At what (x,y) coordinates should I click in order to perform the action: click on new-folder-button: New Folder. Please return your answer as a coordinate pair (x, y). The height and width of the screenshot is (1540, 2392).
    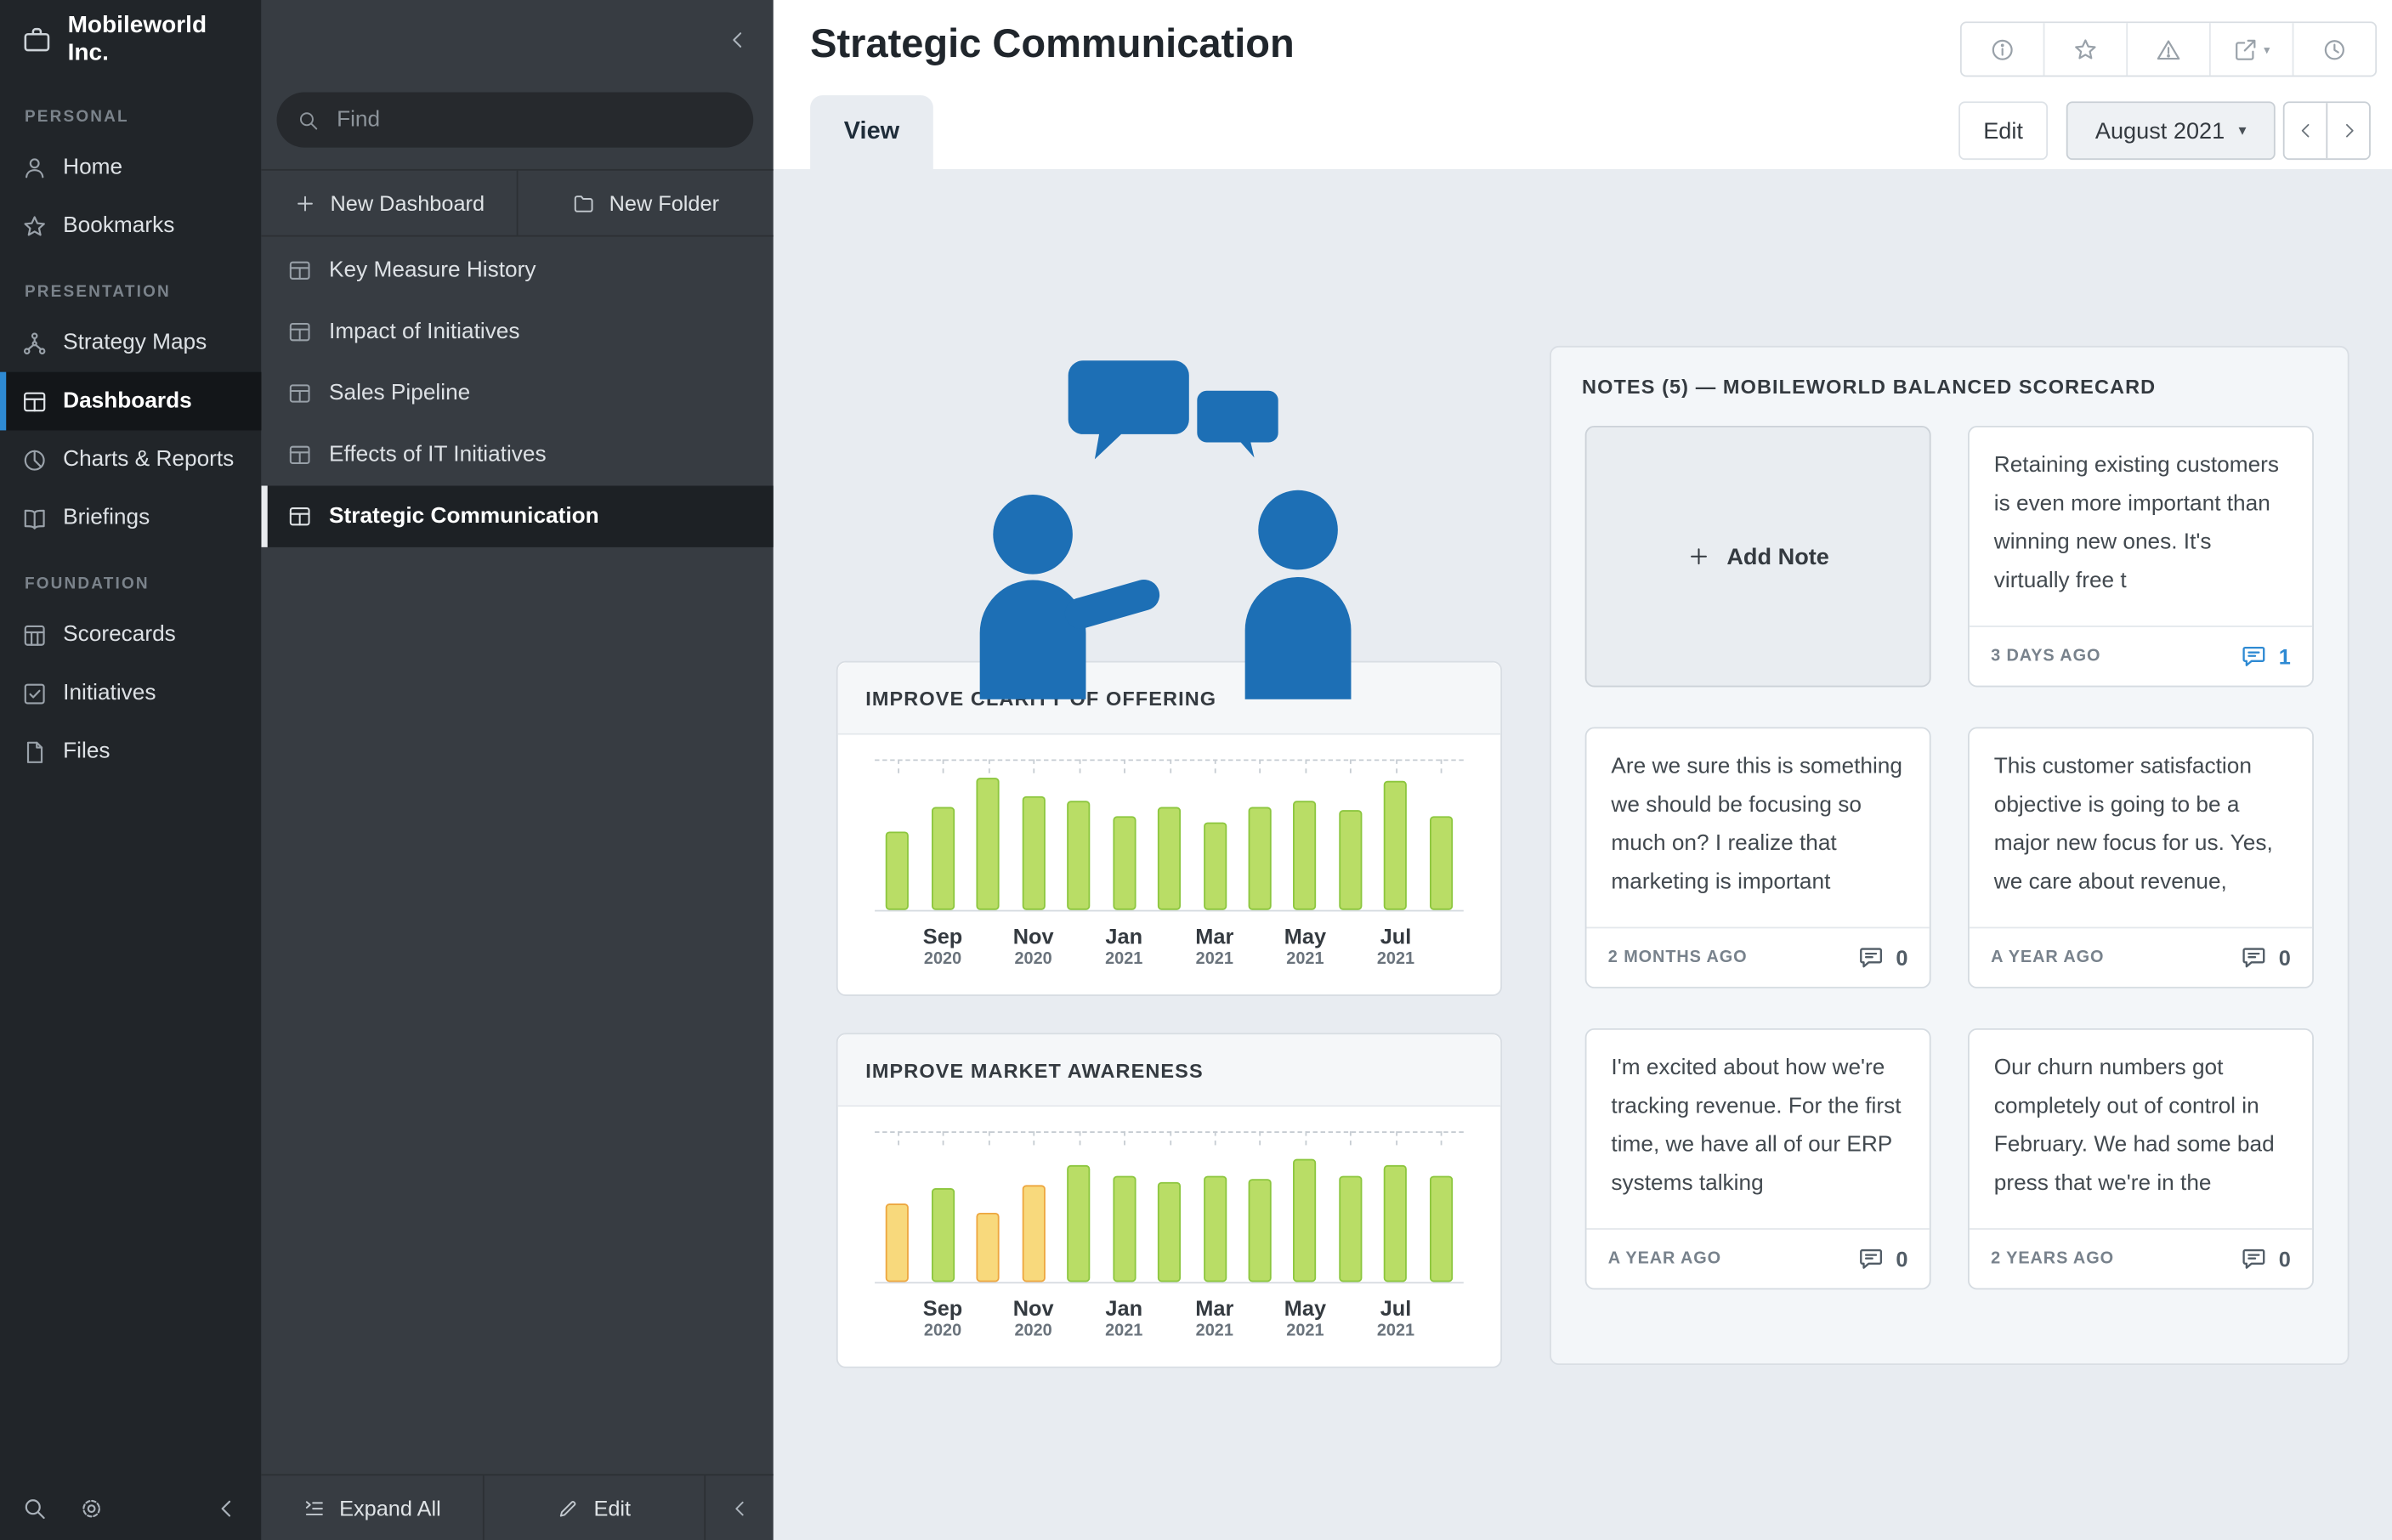
    Looking at the image, I should click on (645, 202).